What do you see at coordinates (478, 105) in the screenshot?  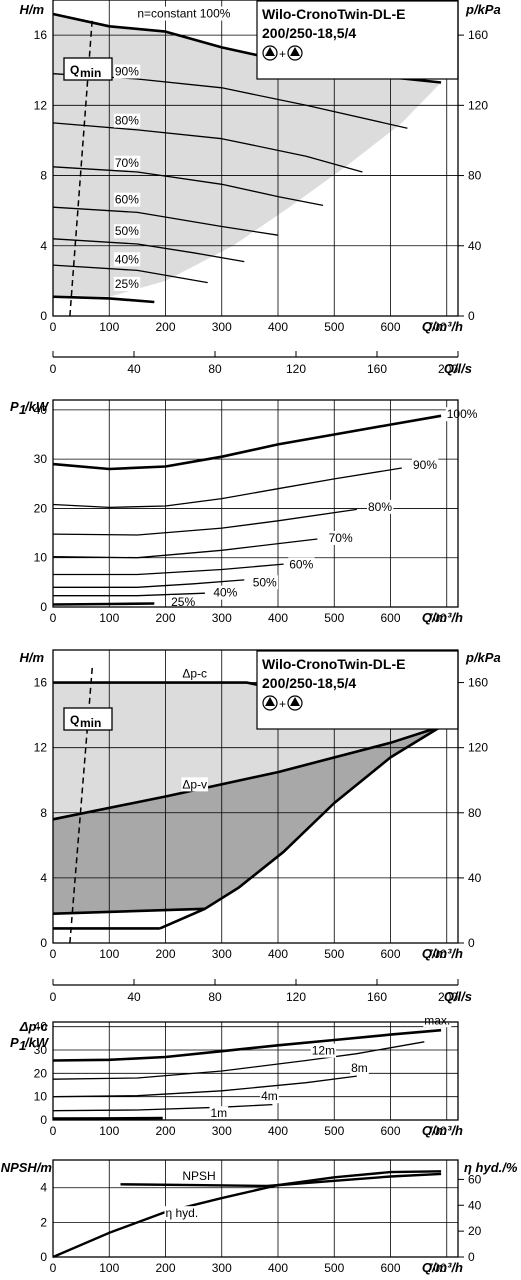 I see `y2-tick-label: 120` at bounding box center [478, 105].